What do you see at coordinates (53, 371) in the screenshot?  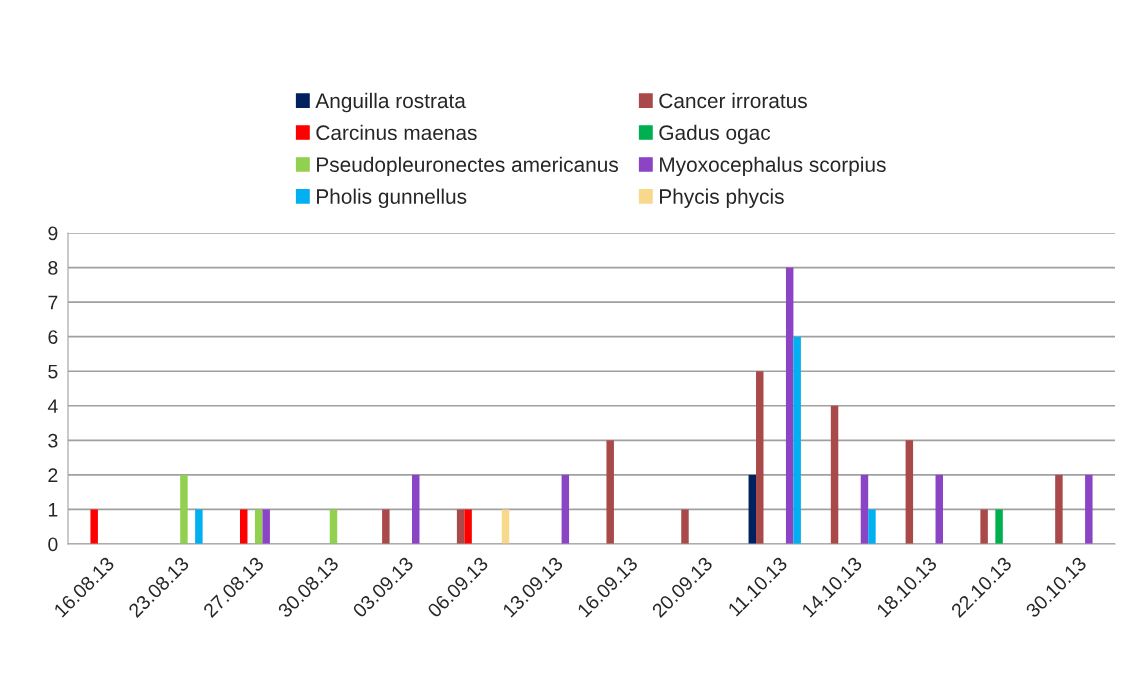 I see `y-tick-label: 5` at bounding box center [53, 371].